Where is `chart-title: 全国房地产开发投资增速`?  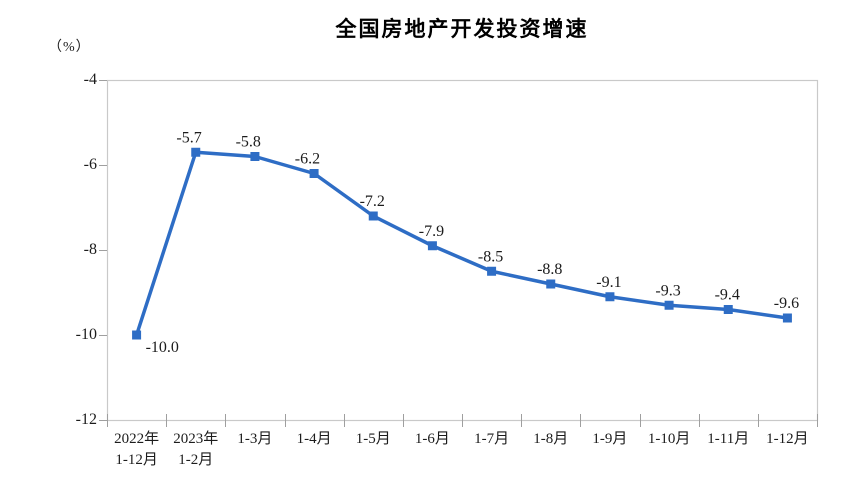 chart-title: 全国房地产开发投资增速 is located at coordinates (462, 29).